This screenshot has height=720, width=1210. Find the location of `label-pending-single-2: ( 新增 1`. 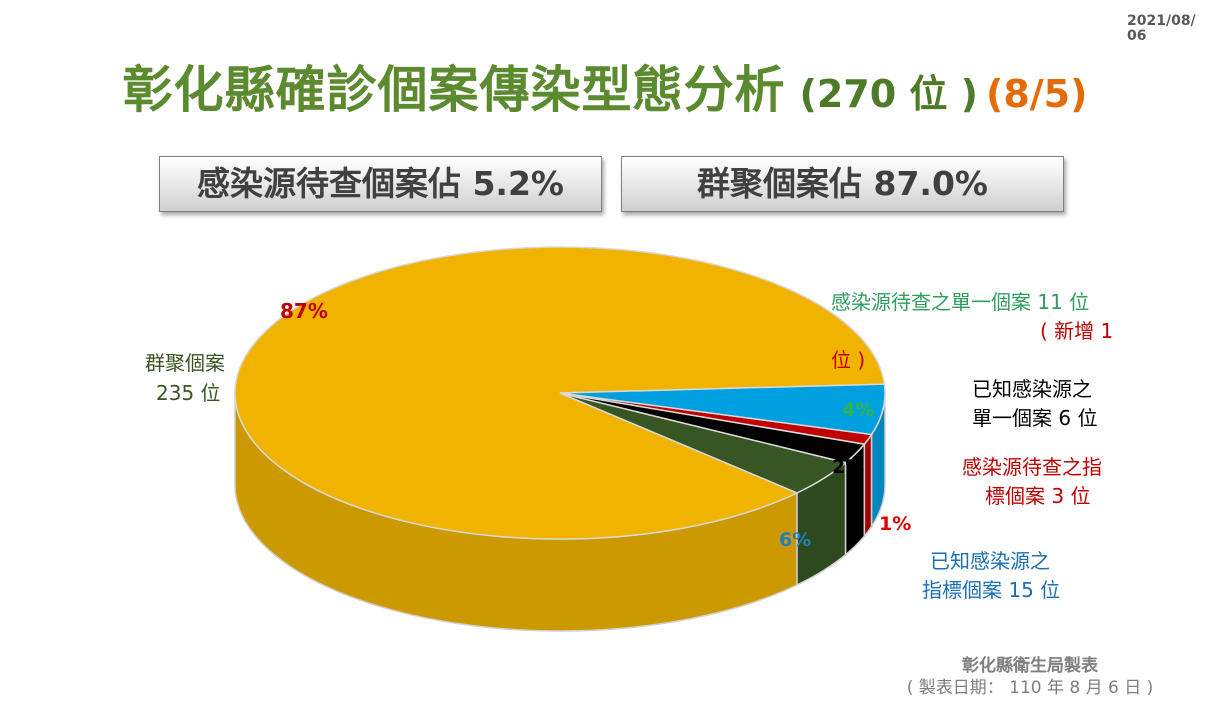

label-pending-single-2: ( 新增 1 is located at coordinates (1076, 331).